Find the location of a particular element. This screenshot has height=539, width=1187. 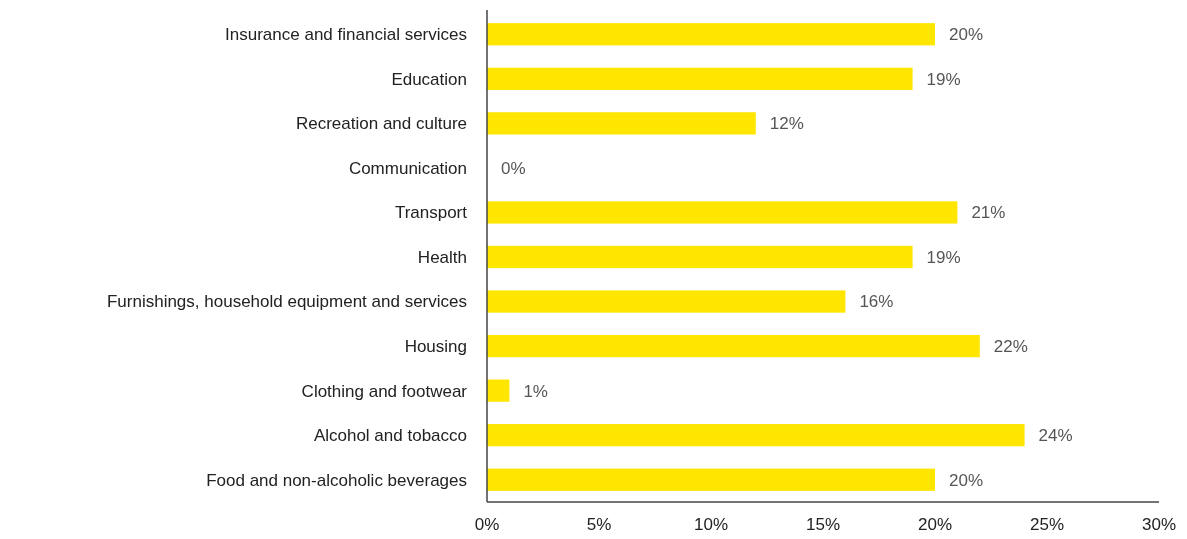

x-tick-label: 10% is located at coordinates (711, 524).